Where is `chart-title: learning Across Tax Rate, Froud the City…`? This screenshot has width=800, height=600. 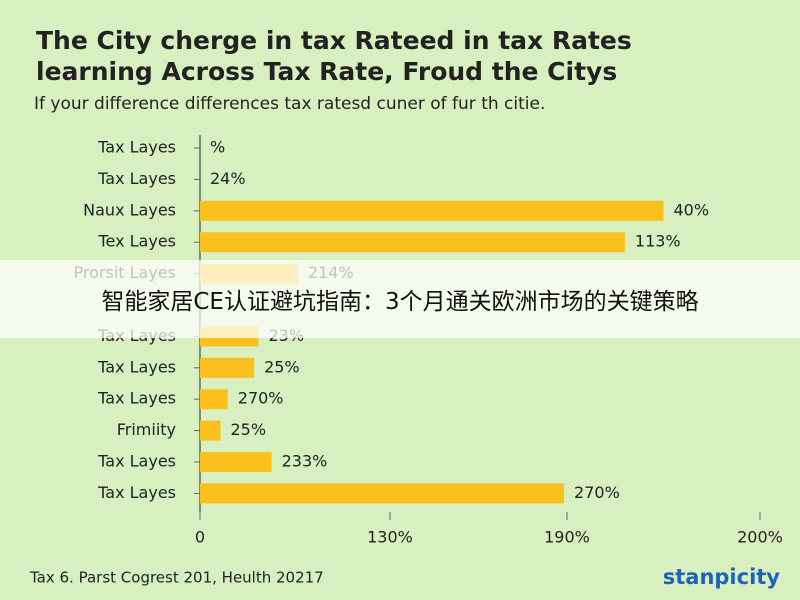 chart-title: learning Across Tax Rate, Froud the City… is located at coordinates (326, 71).